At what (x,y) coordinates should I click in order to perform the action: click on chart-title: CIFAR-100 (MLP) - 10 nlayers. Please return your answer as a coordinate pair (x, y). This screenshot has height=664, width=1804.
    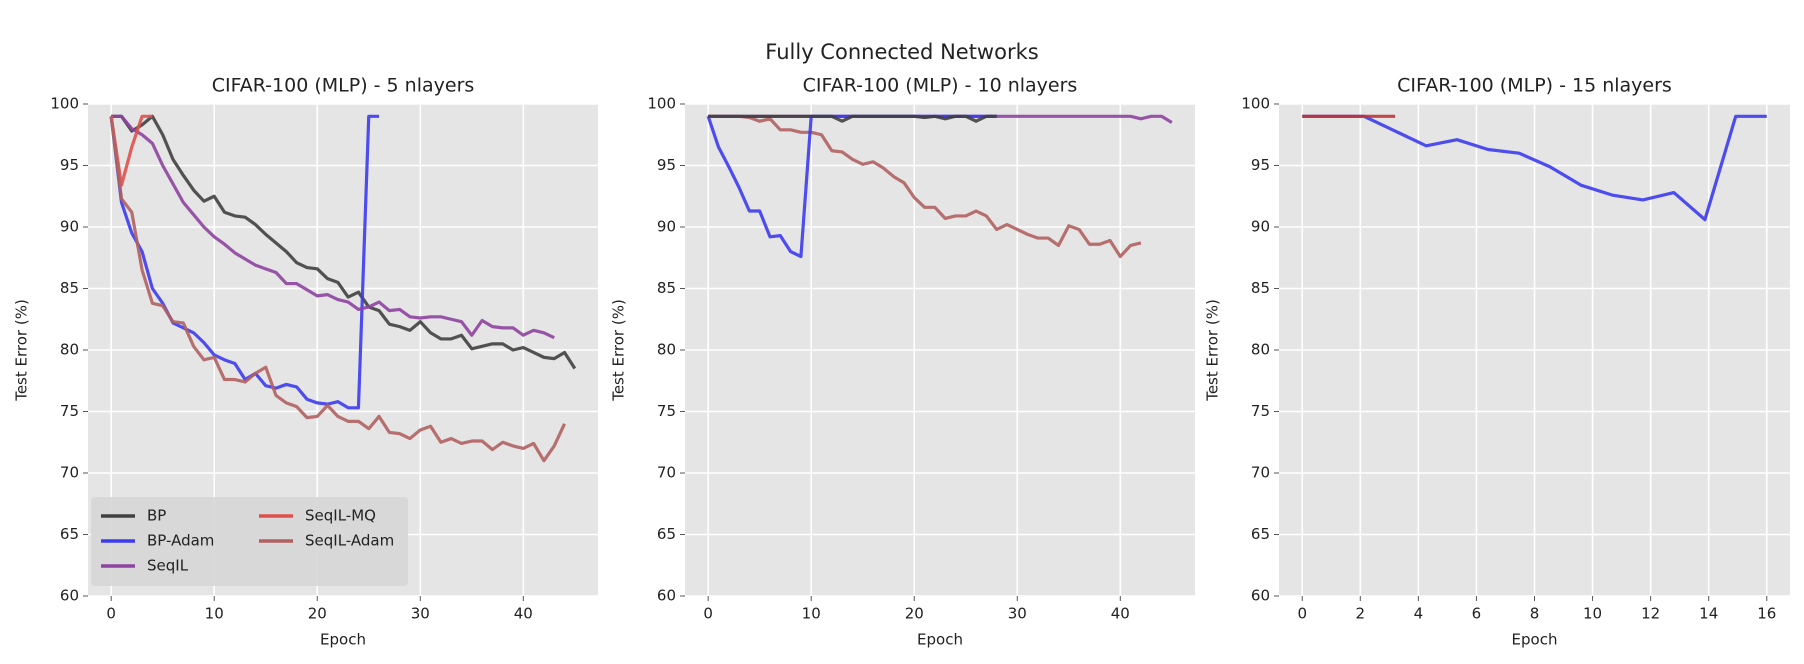
    Looking at the image, I should click on (940, 86).